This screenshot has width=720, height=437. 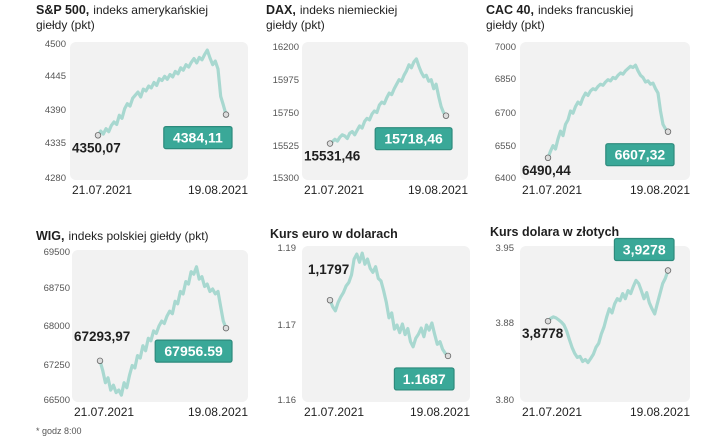 What do you see at coordinates (138, 236) in the screenshot?
I see `chart-4-subtitle: indeks polskiej giełdy (pkt)` at bounding box center [138, 236].